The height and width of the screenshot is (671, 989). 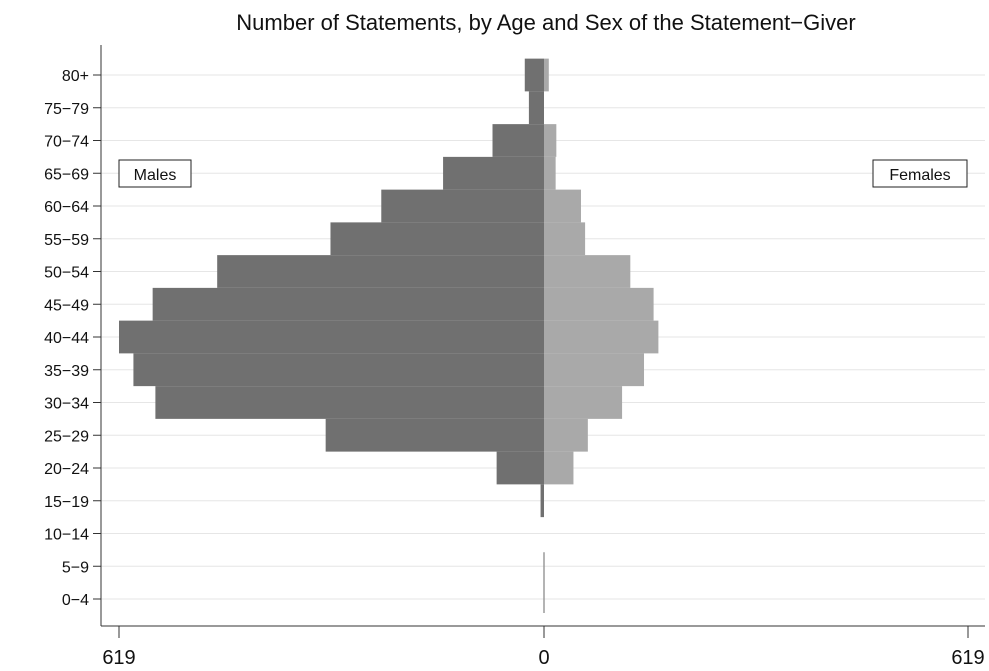 What do you see at coordinates (543, 658) in the screenshot?
I see `x-axis-tick-label: 0` at bounding box center [543, 658].